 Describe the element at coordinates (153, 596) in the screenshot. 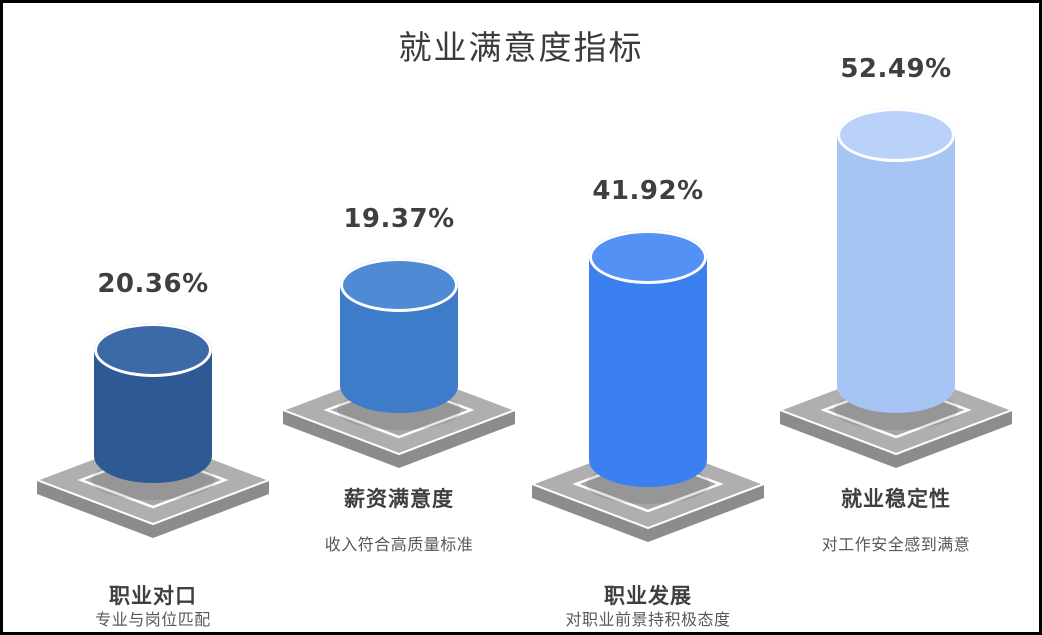

I see `category-label: 职业对口` at that location.